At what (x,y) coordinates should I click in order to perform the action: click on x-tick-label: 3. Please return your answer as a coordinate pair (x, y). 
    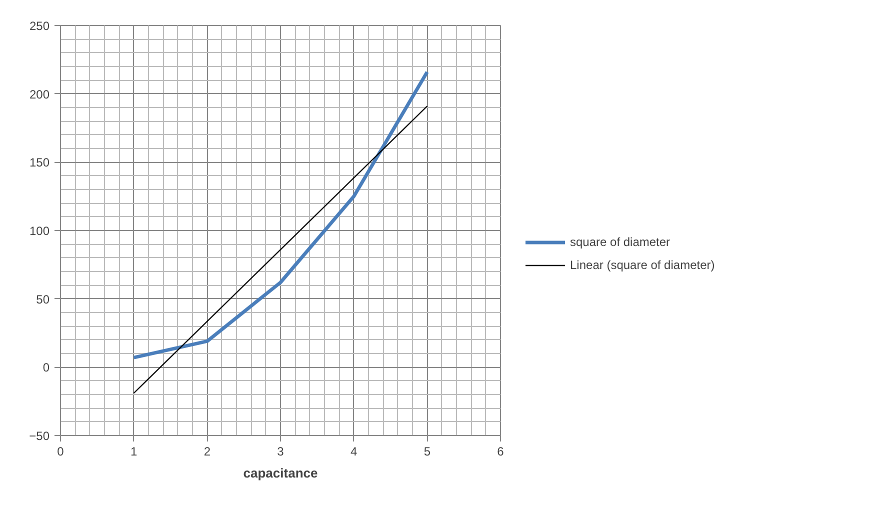
    Looking at the image, I should click on (280, 451).